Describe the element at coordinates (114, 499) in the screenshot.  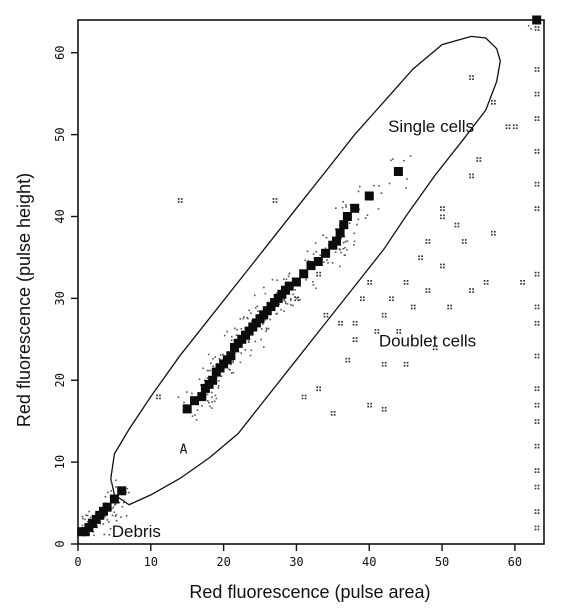
I see `debris-point` at that location.